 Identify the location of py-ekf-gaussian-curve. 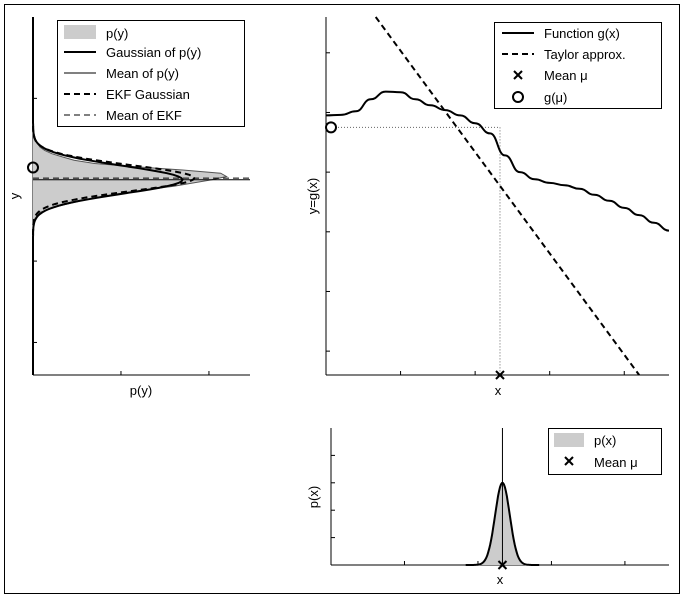
(114, 196).